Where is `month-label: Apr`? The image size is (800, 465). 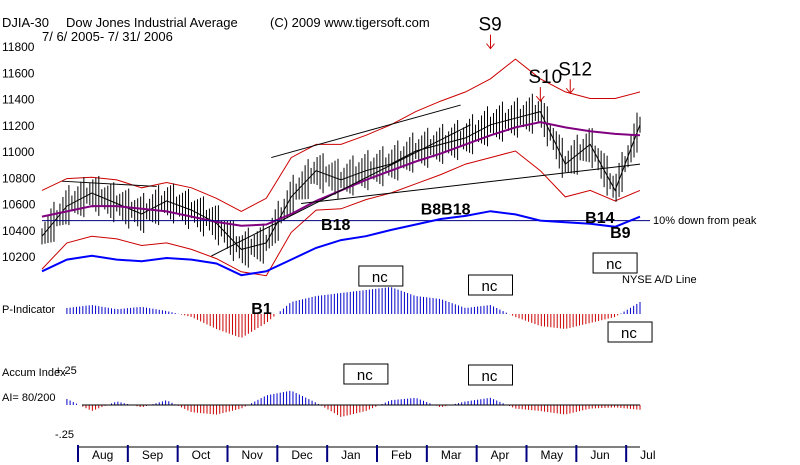
month-label: Apr is located at coordinates (500, 455).